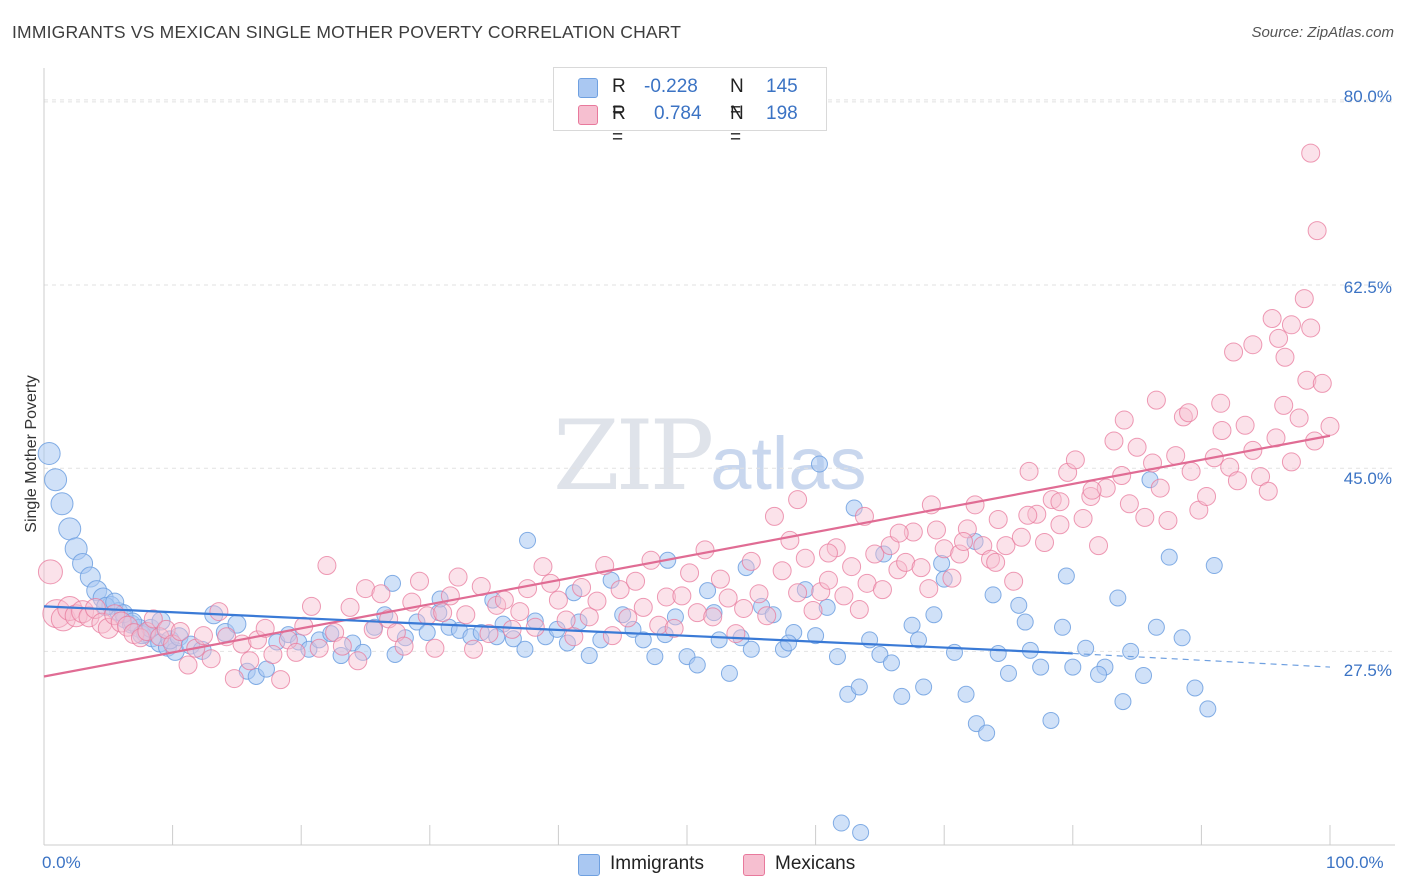  What do you see at coordinates (815, 863) in the screenshot?
I see `legend-item-label: Mexicans` at bounding box center [815, 863].